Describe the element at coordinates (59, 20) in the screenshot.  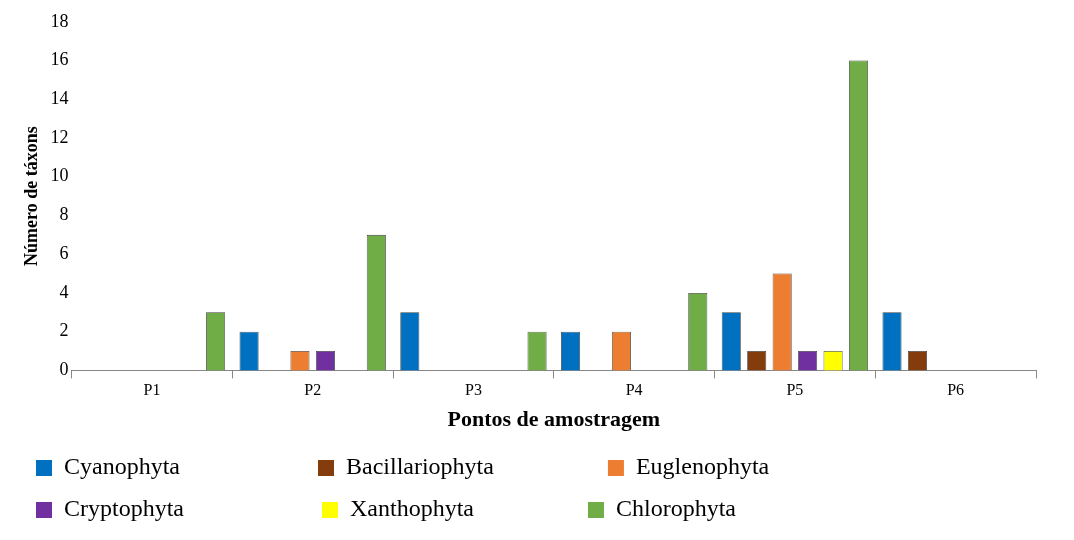
I see `y-tick-label: 18` at that location.